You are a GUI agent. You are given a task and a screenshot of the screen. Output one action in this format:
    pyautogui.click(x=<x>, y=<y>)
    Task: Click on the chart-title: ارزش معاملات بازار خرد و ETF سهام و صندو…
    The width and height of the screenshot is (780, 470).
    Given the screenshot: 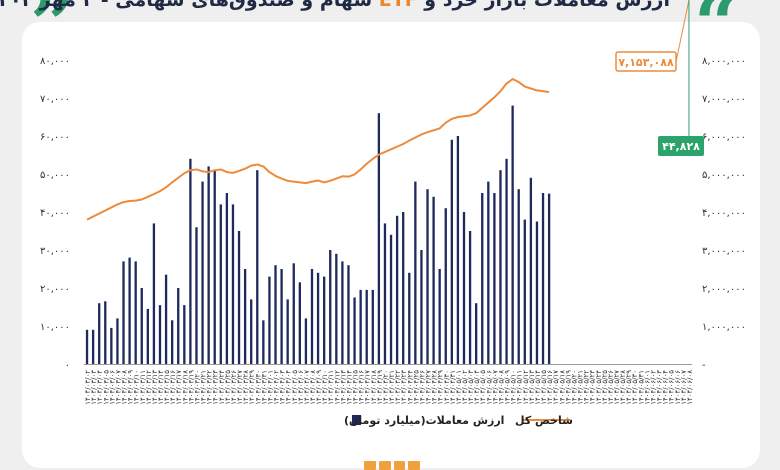 What is the action you would take?
    pyautogui.click(x=335, y=5)
    